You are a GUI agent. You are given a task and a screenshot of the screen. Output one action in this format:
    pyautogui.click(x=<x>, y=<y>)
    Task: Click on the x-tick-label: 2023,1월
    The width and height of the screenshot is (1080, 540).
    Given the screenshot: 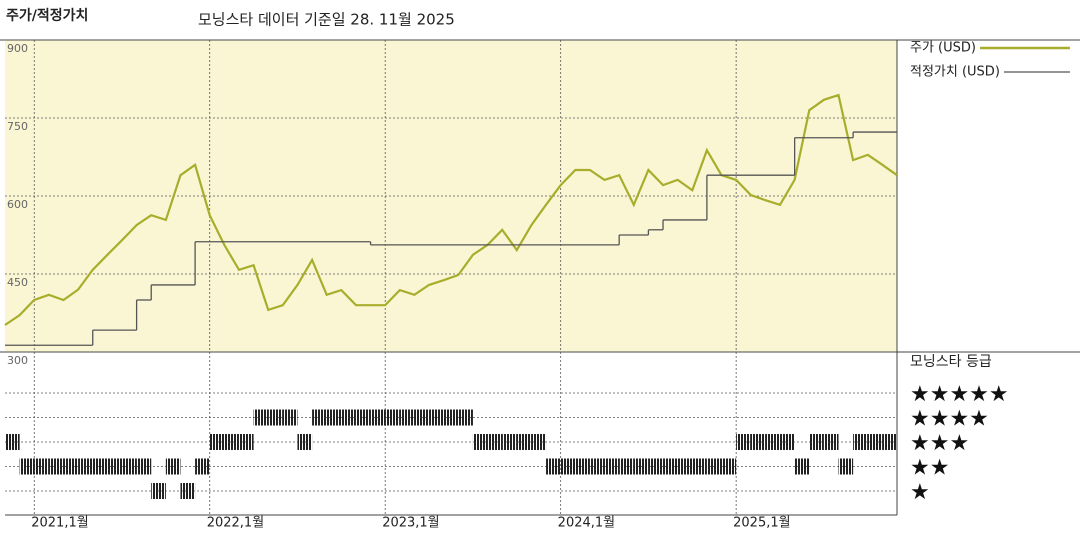 What is the action you would take?
    pyautogui.click(x=410, y=523)
    